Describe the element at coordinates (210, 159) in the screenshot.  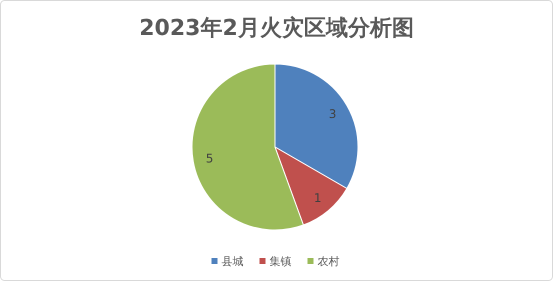
I see `data-label: 5` at that location.